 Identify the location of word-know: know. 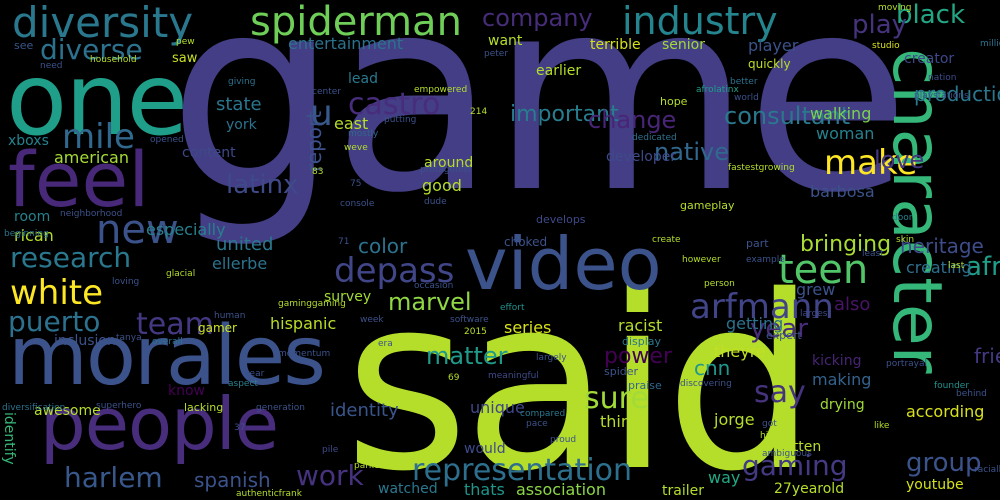
(186, 391).